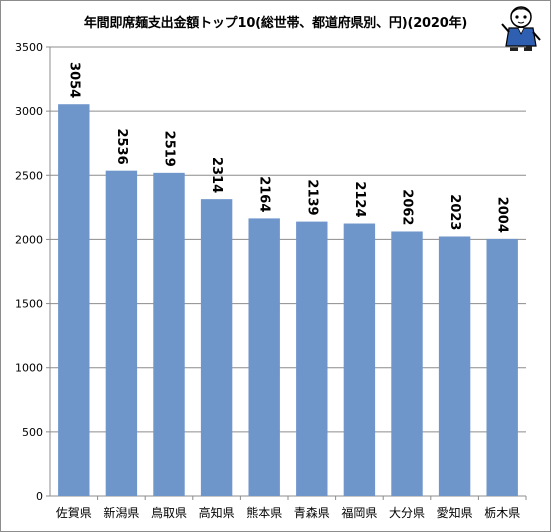  Describe the element at coordinates (29, 272) in the screenshot. I see `y-tick-labels: 0 500 1000 1500 2000 2500 3000 3500` at that location.